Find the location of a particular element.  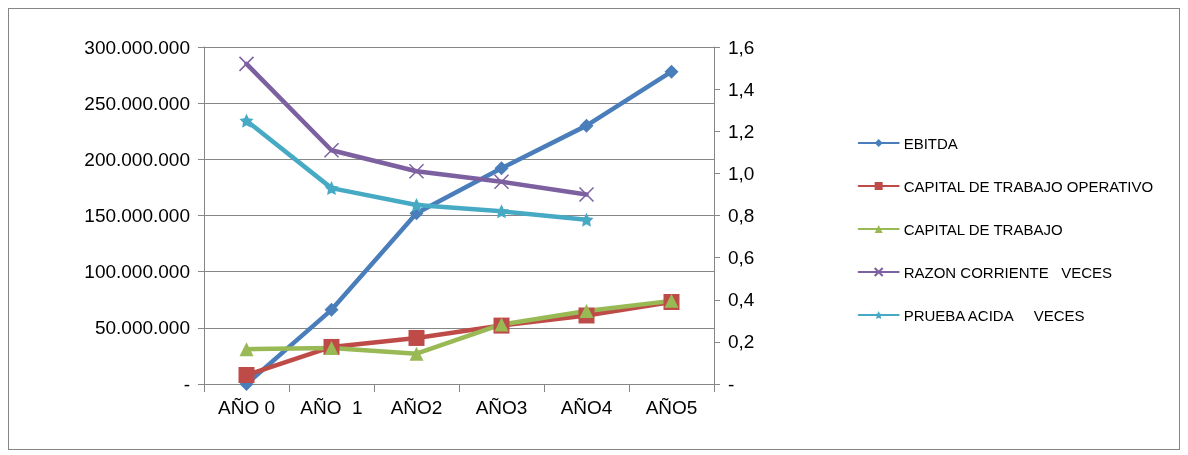

y2-tick-label: 1,0 is located at coordinates (741, 173).